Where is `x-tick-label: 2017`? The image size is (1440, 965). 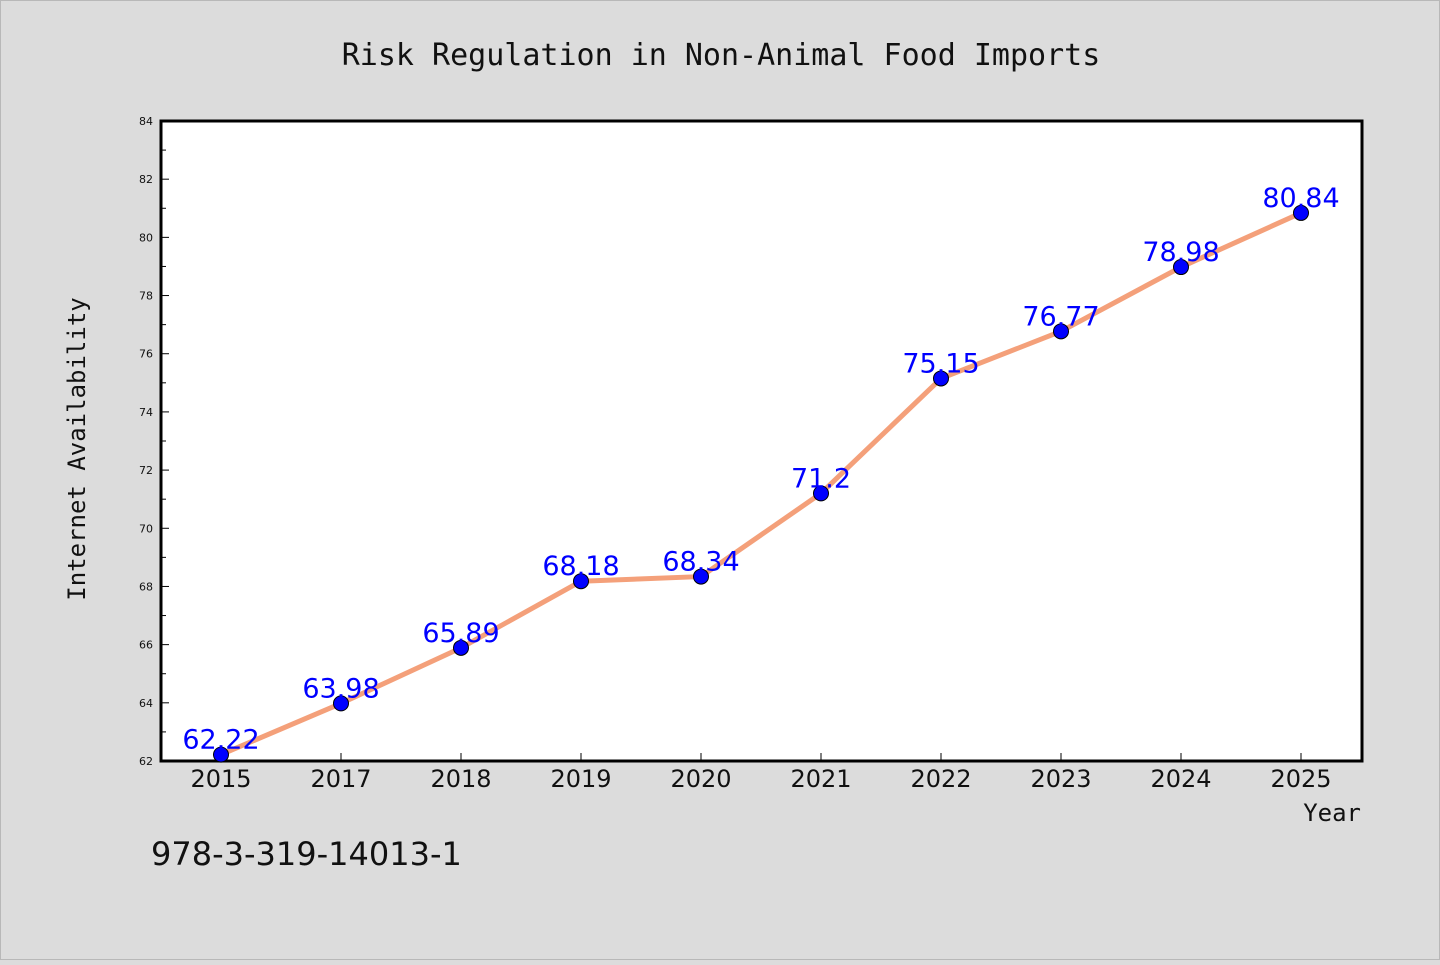 x-tick-label: 2017 is located at coordinates (340, 779).